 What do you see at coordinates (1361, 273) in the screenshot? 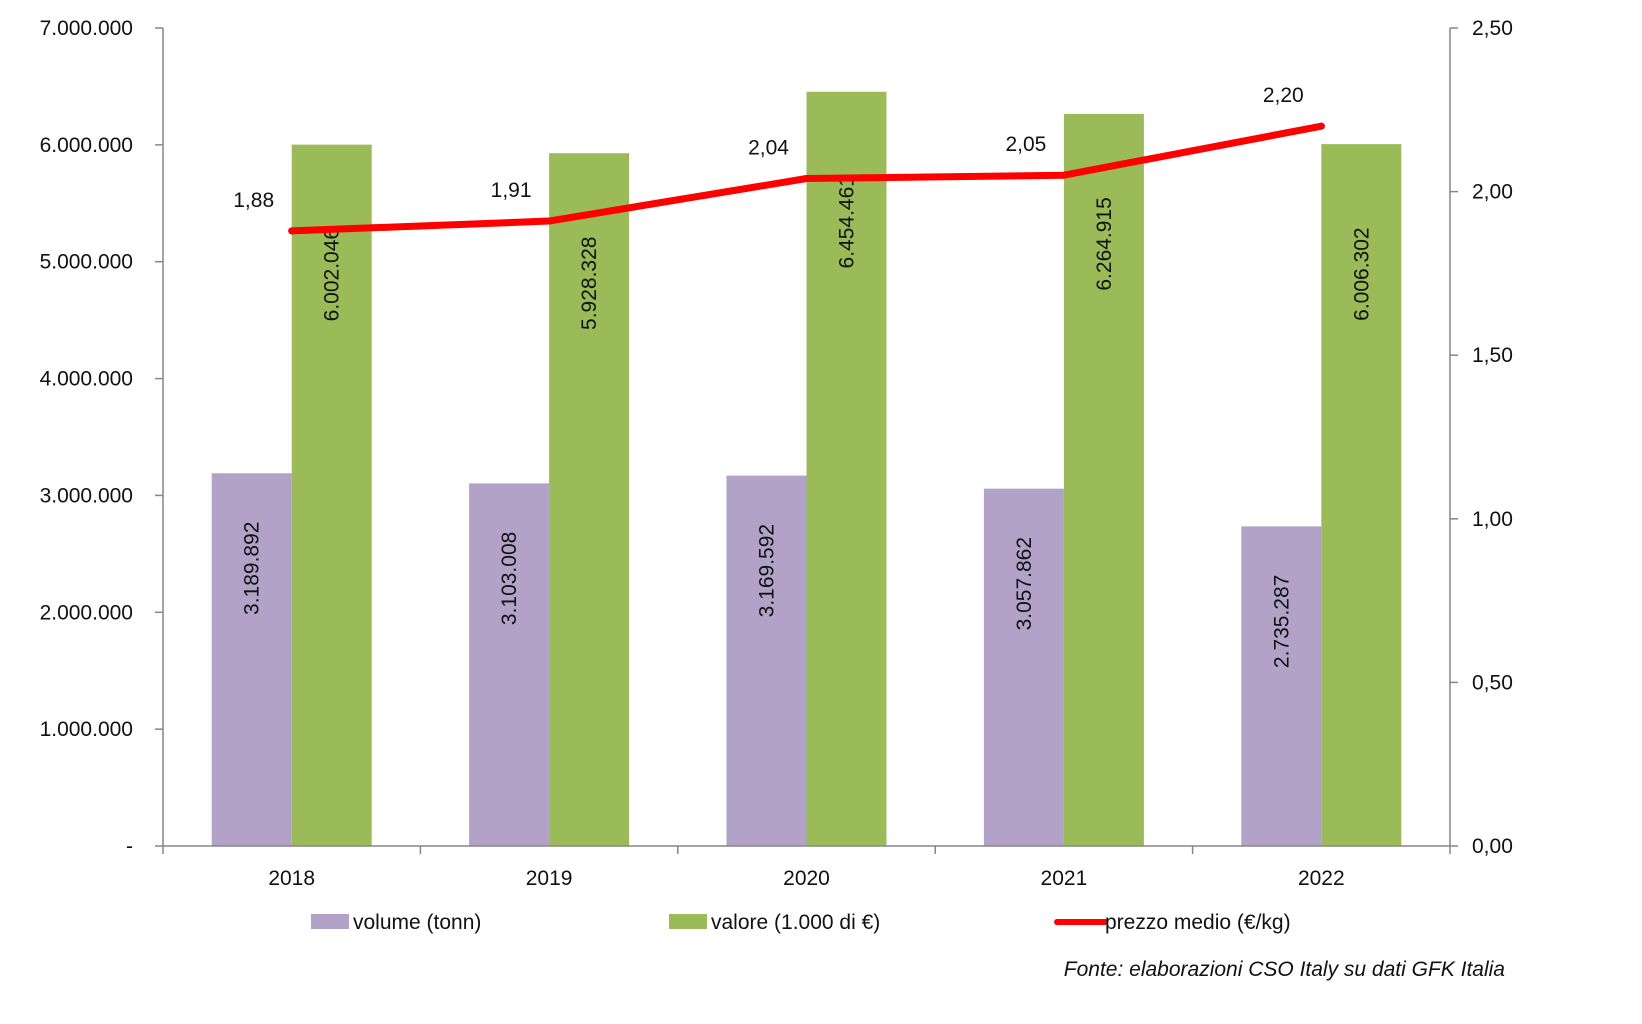
I see `bar-value-label: 6.006.302` at bounding box center [1361, 273].